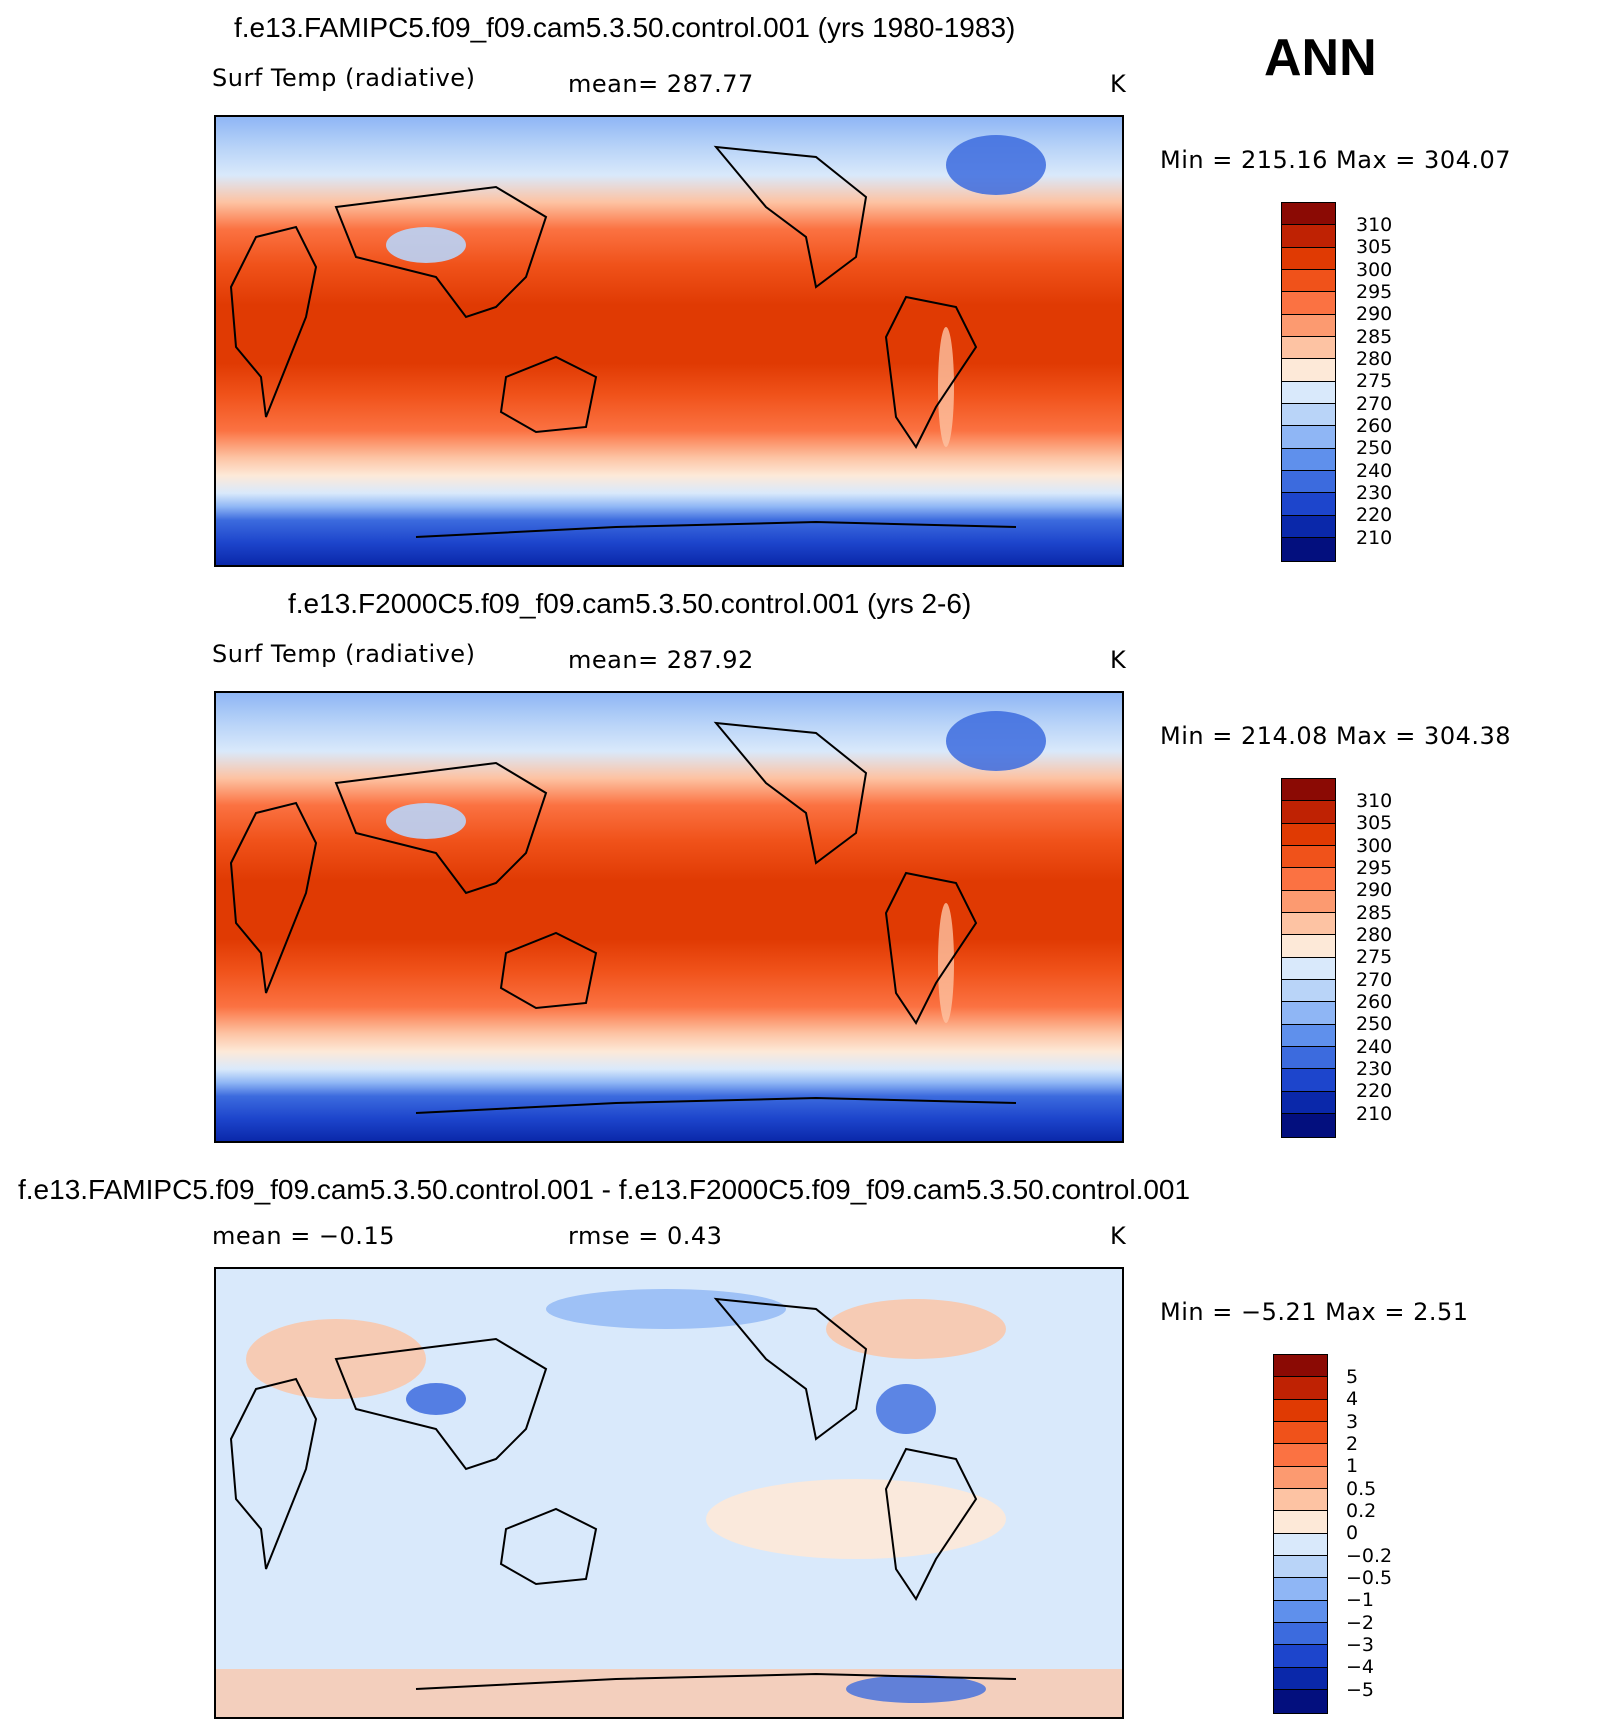 The height and width of the screenshot is (1730, 1624). I want to click on panel2-tick-7: 280, so click(1374, 935).